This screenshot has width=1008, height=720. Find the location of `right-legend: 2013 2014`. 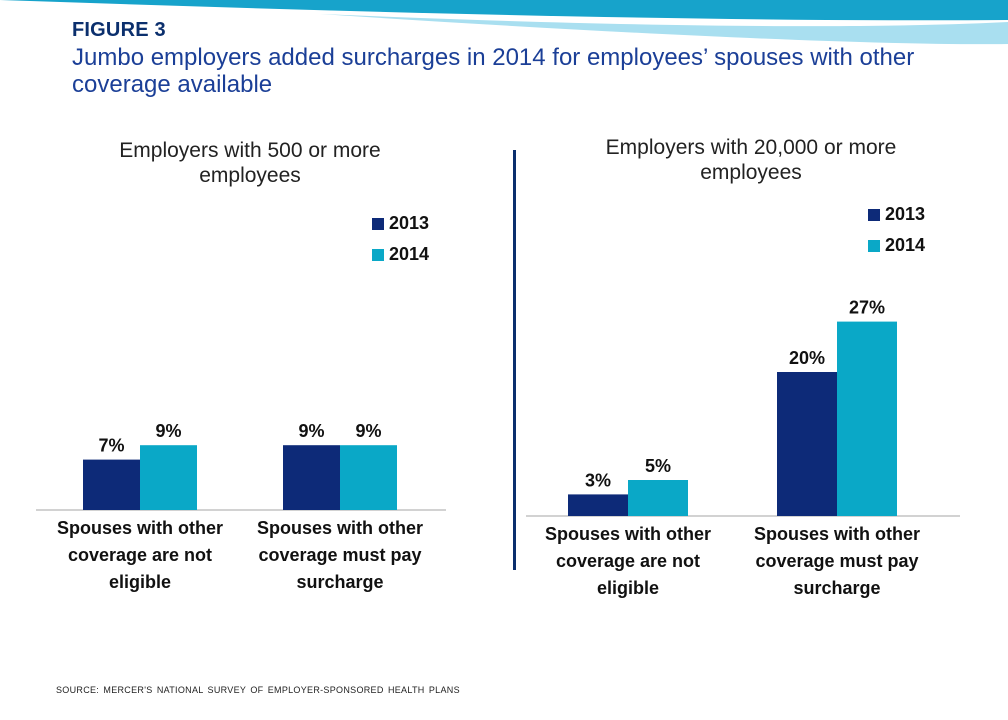

right-legend: 2013 2014 is located at coordinates (896, 230).